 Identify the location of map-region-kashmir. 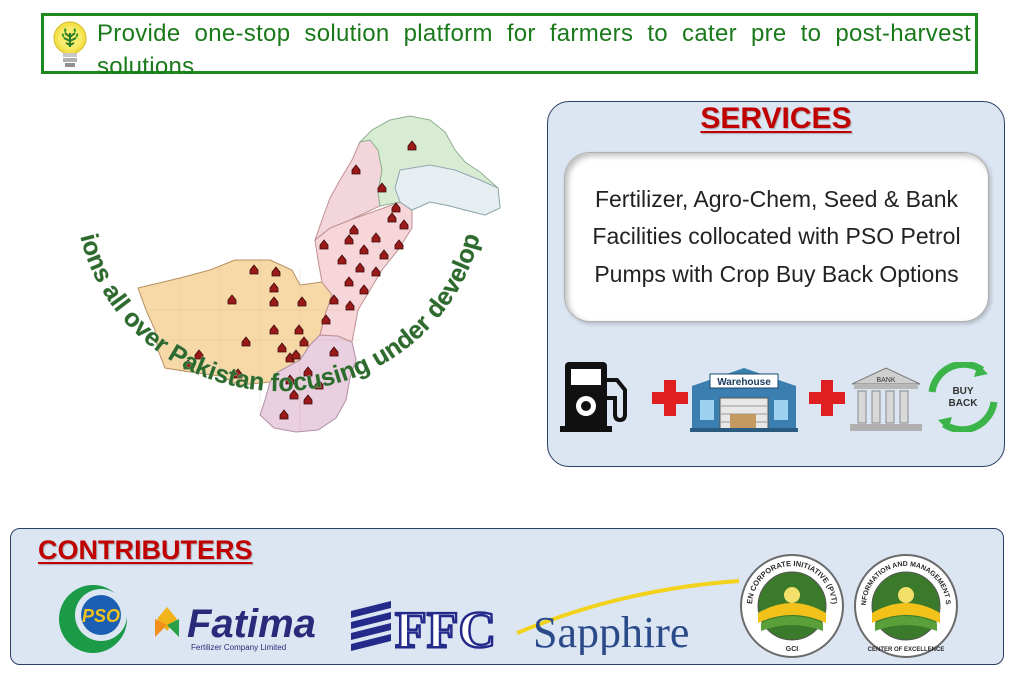
(447, 190).